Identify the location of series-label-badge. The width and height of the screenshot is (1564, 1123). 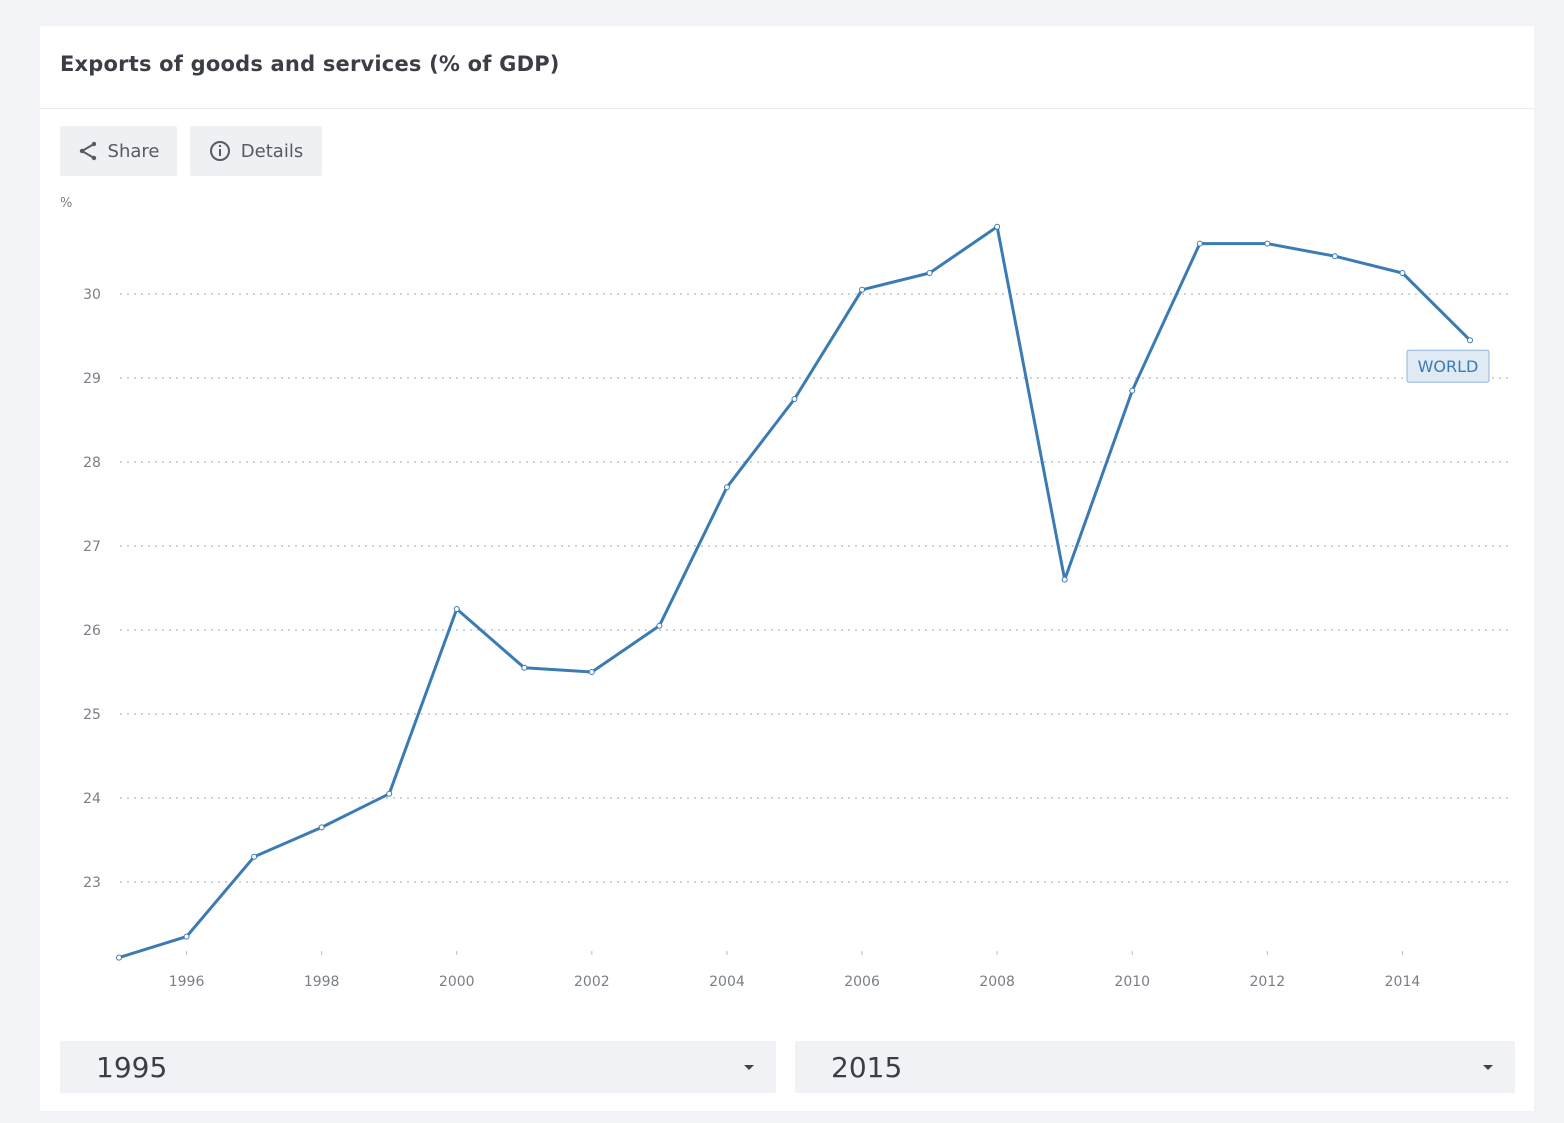
(1448, 366).